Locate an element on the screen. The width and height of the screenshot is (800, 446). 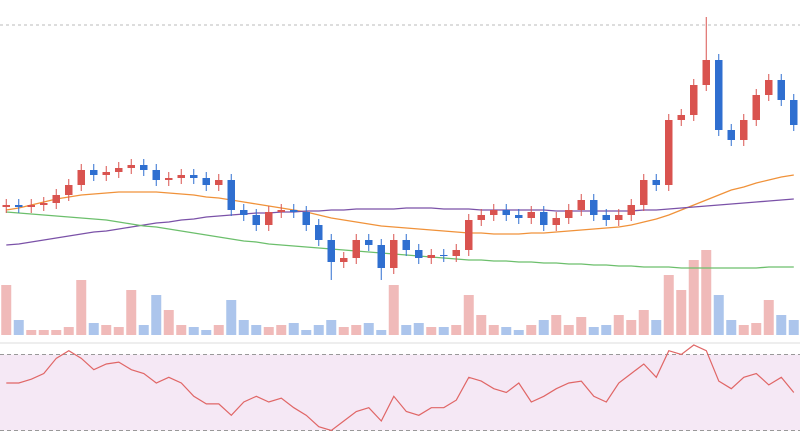
moving-average is located at coordinates (400, 204).